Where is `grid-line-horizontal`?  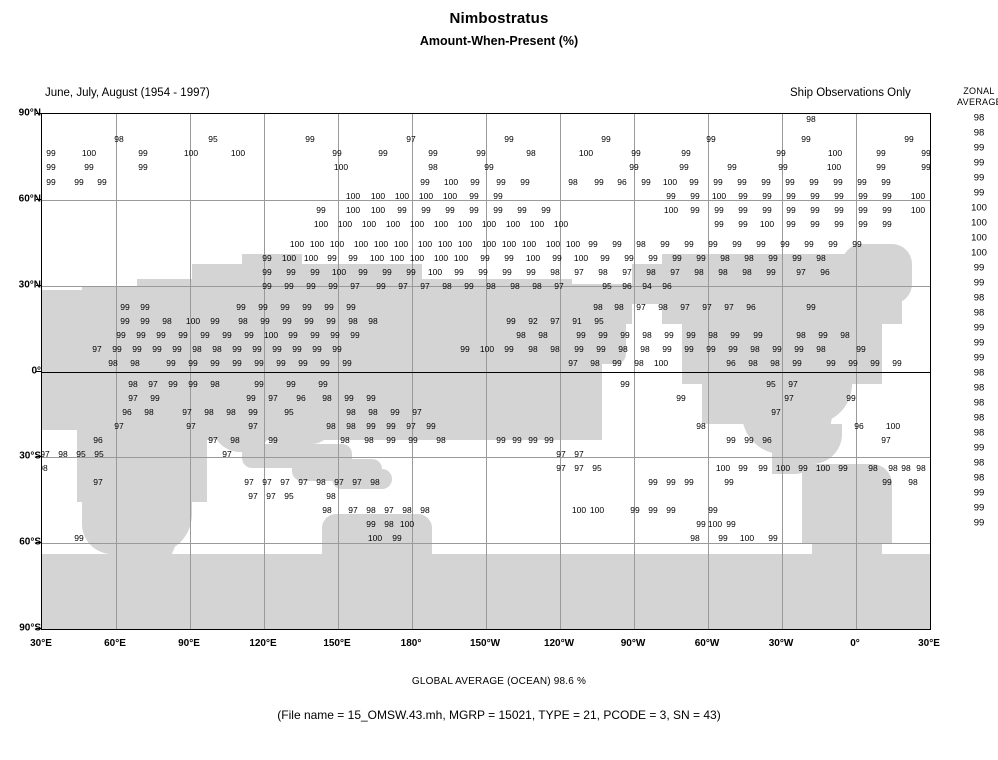
grid-line-horizontal is located at coordinates (486, 543).